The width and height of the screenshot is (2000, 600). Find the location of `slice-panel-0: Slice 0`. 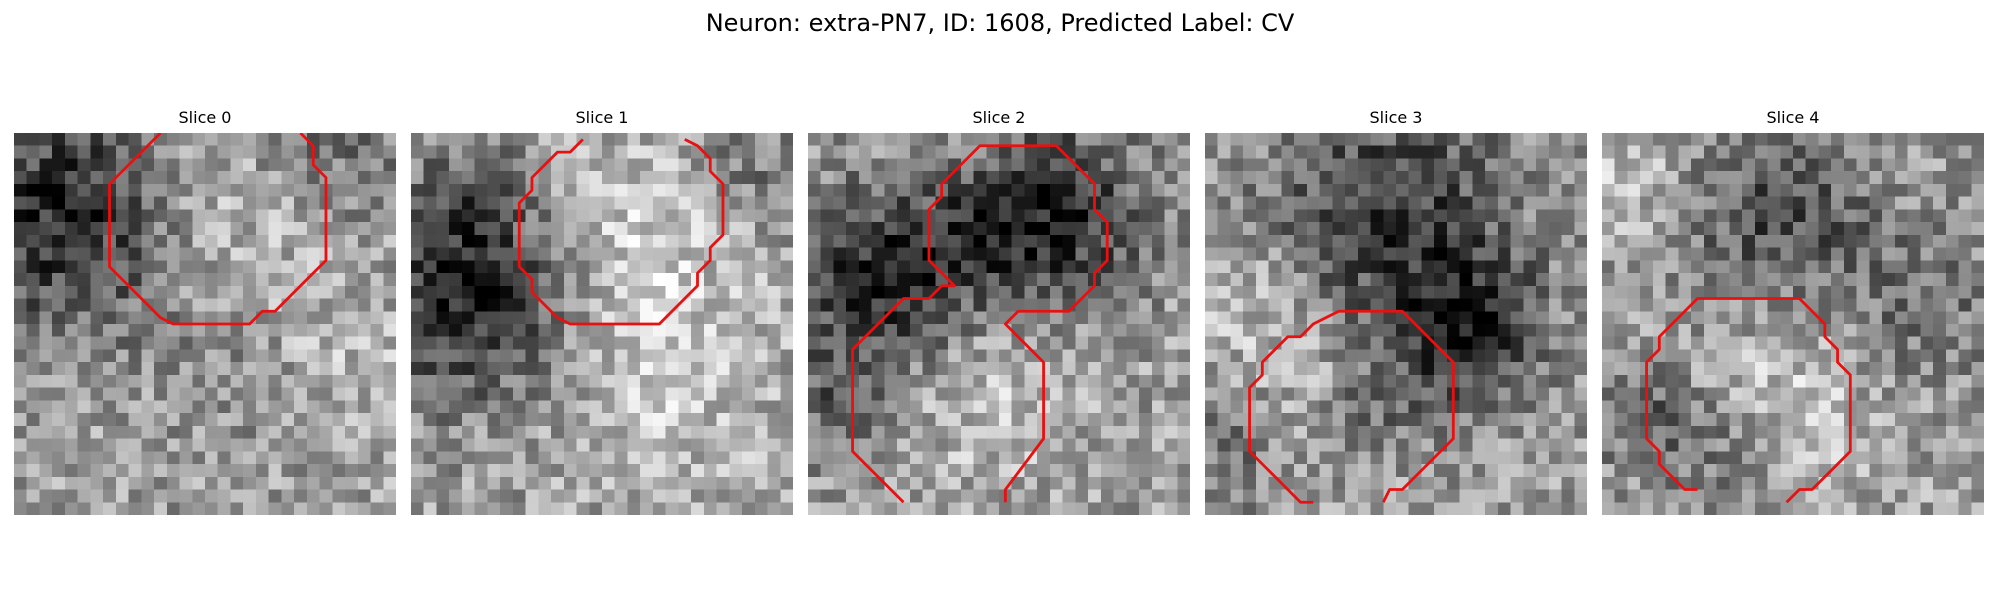

slice-panel-0: Slice 0 is located at coordinates (205, 311).